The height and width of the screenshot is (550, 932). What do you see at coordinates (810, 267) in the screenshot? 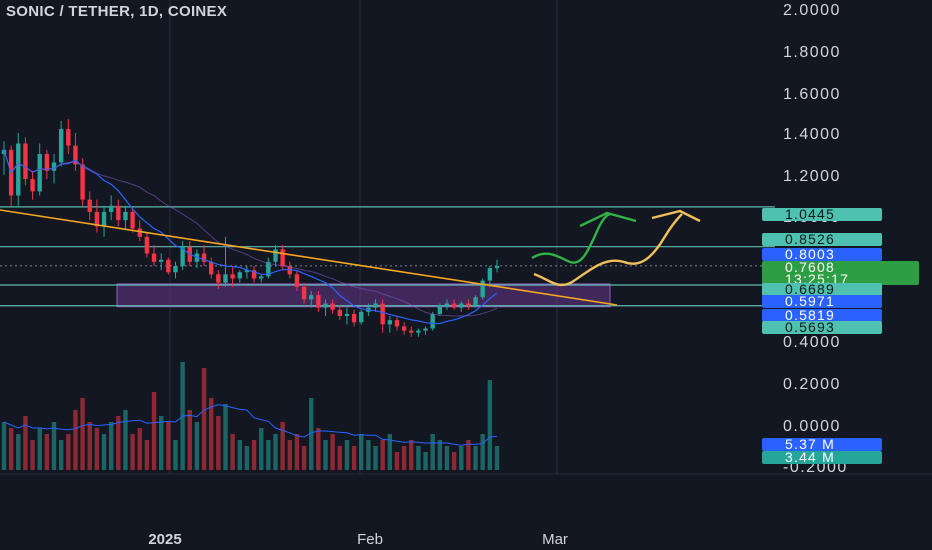
I see `price-badge-label-3: 0.7608` at bounding box center [810, 267].